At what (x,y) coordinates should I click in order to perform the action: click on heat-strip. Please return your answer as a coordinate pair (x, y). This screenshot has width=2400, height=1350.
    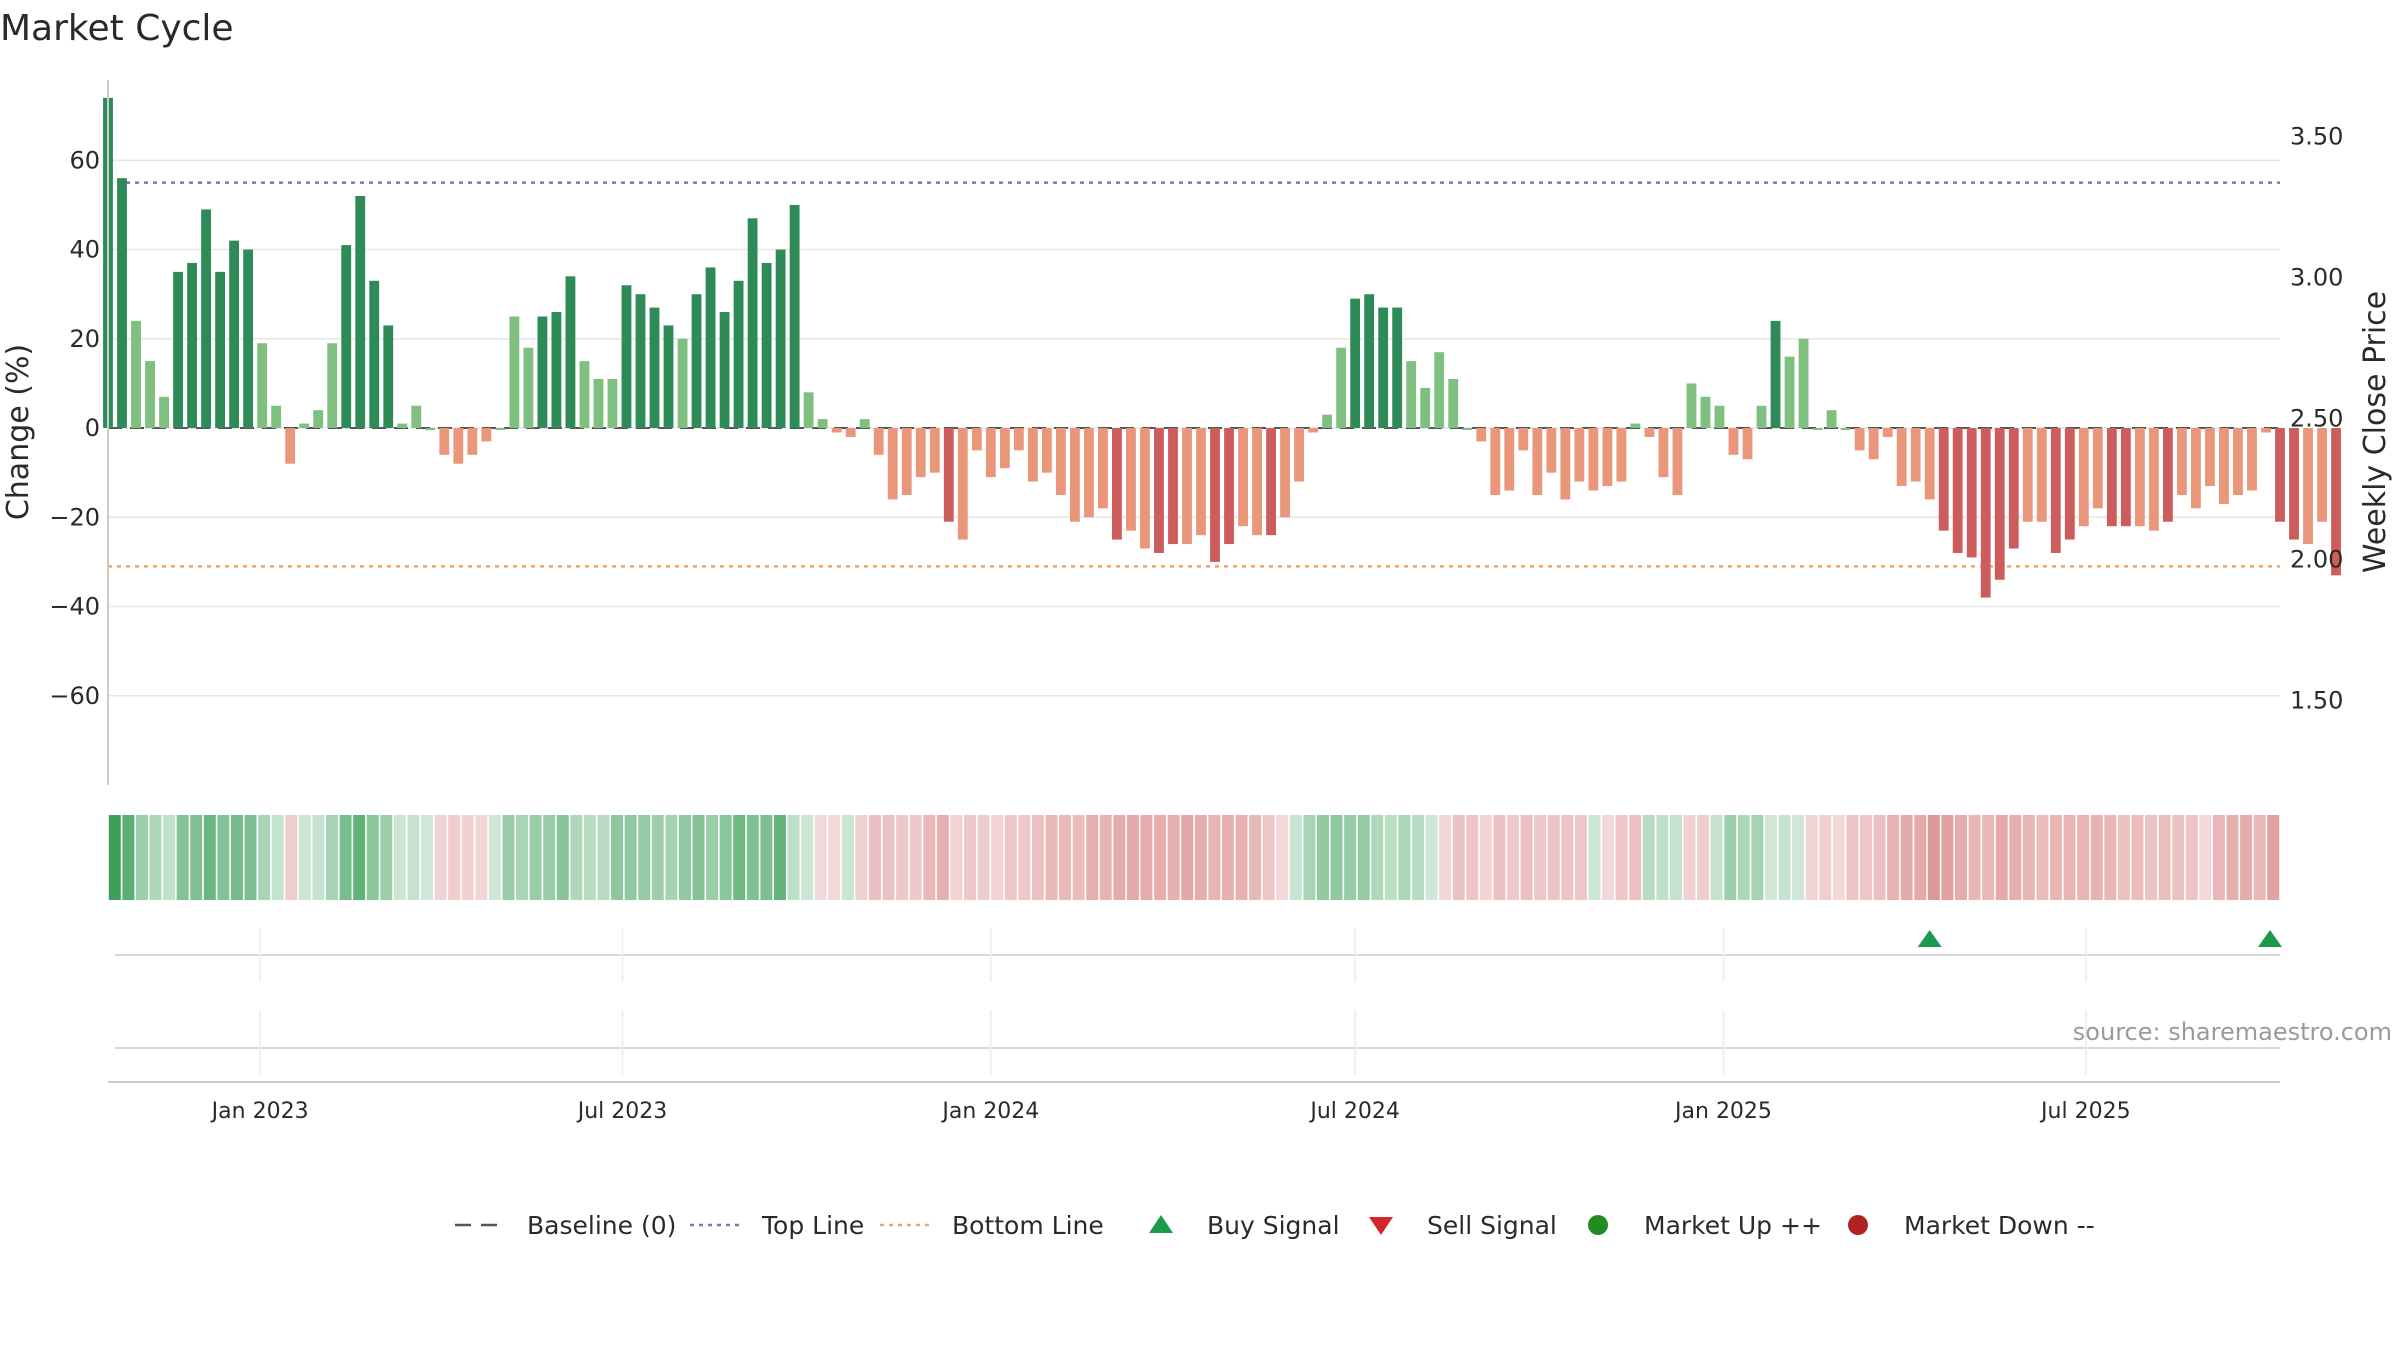
    Looking at the image, I should click on (1194, 857).